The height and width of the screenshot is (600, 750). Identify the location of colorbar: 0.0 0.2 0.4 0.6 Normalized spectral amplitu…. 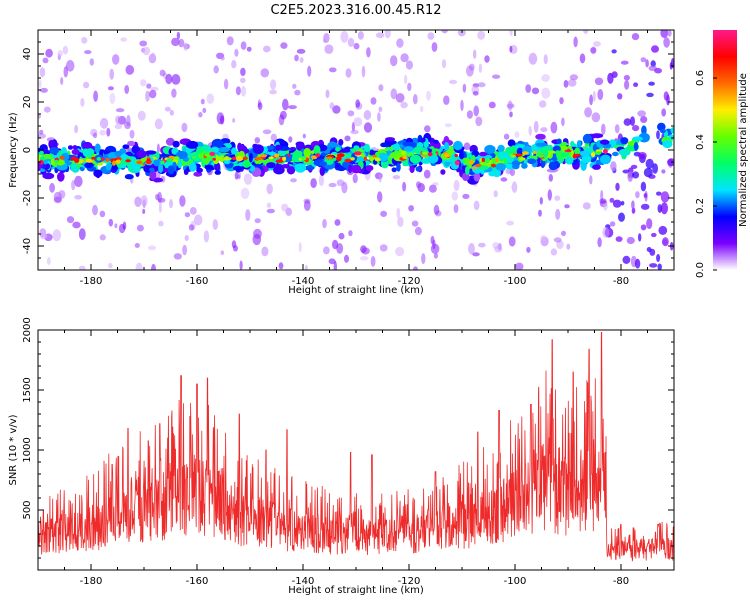
(722, 154).